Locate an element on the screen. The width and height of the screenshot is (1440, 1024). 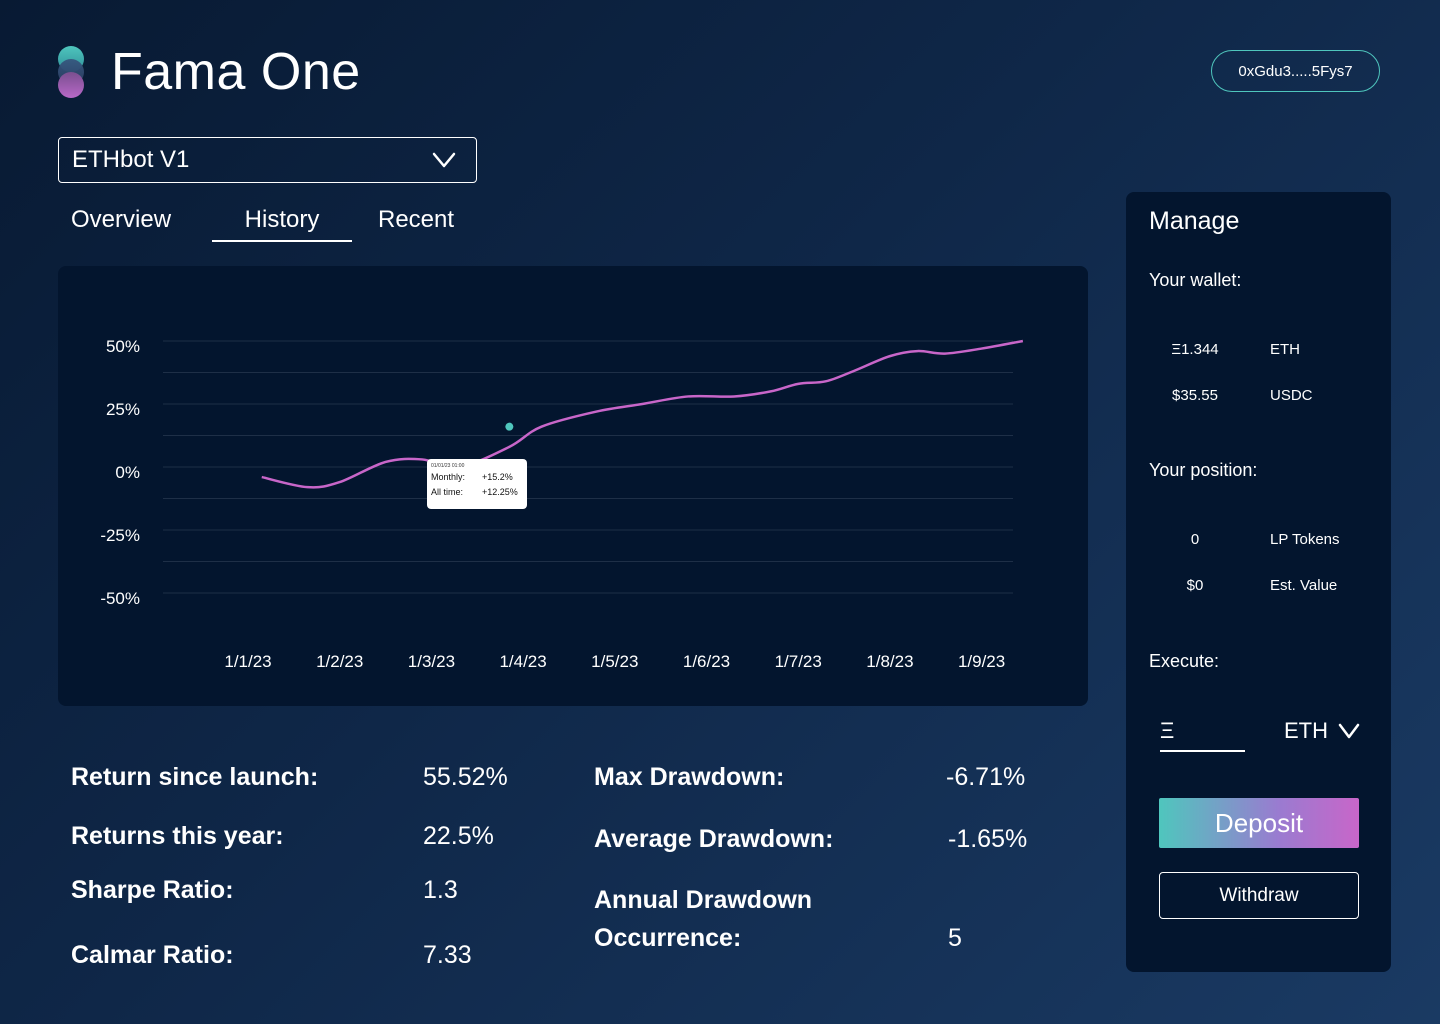
stat-value-returns-this-year: 22.5% is located at coordinates (458, 836).